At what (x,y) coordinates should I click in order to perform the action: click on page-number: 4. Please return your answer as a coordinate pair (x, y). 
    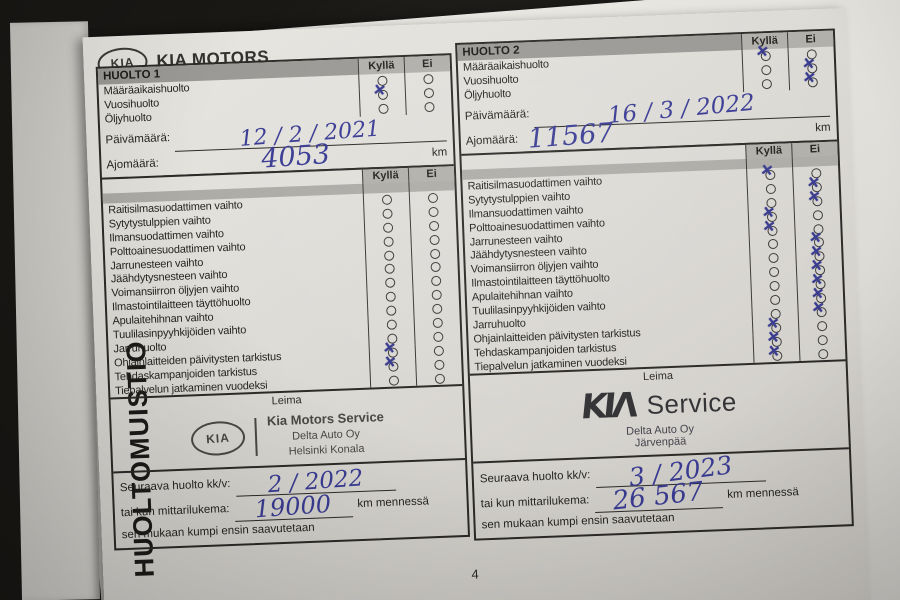
    Looking at the image, I should click on (475, 574).